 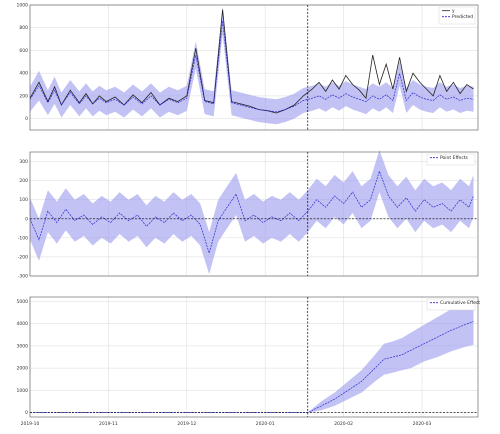 What do you see at coordinates (343, 424) in the screenshot?
I see `x-tick-label: 2020-02` at bounding box center [343, 424].